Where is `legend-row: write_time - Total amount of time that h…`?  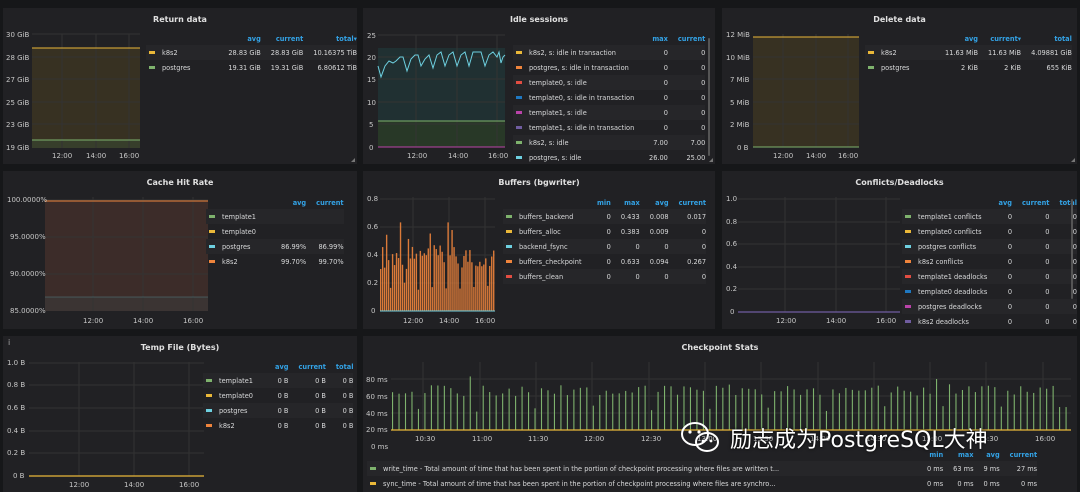 legend-row: write_time - Total amount of time that h… is located at coordinates (702, 468).